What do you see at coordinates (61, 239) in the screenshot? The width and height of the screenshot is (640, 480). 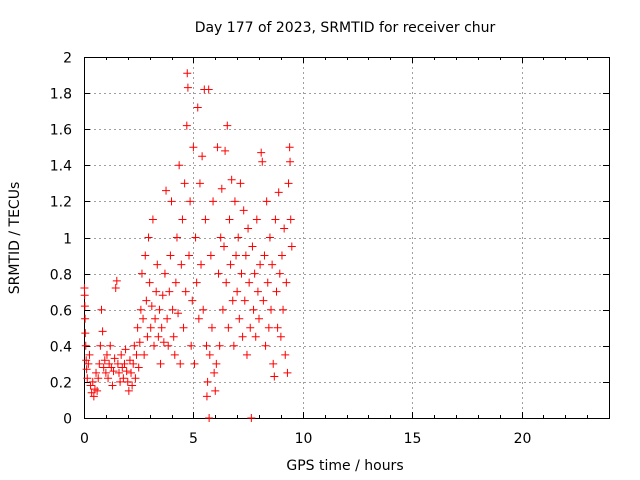 I see `y-tick-labels: 0 0.2 0.4 0.6 0.8 1 1.2 1.4 1.6 1.8 2` at bounding box center [61, 239].